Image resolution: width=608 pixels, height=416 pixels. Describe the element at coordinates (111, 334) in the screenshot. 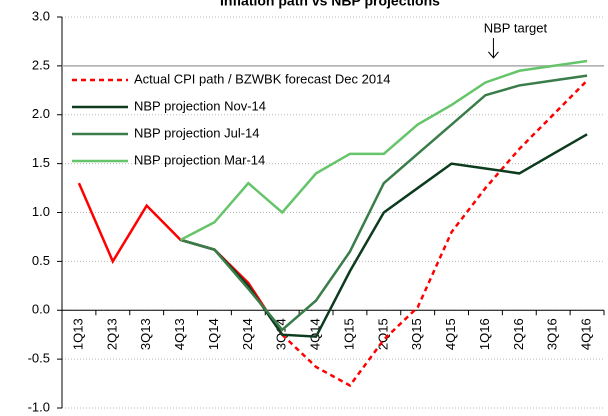

I see `x-tick-label: 2Q13` at that location.